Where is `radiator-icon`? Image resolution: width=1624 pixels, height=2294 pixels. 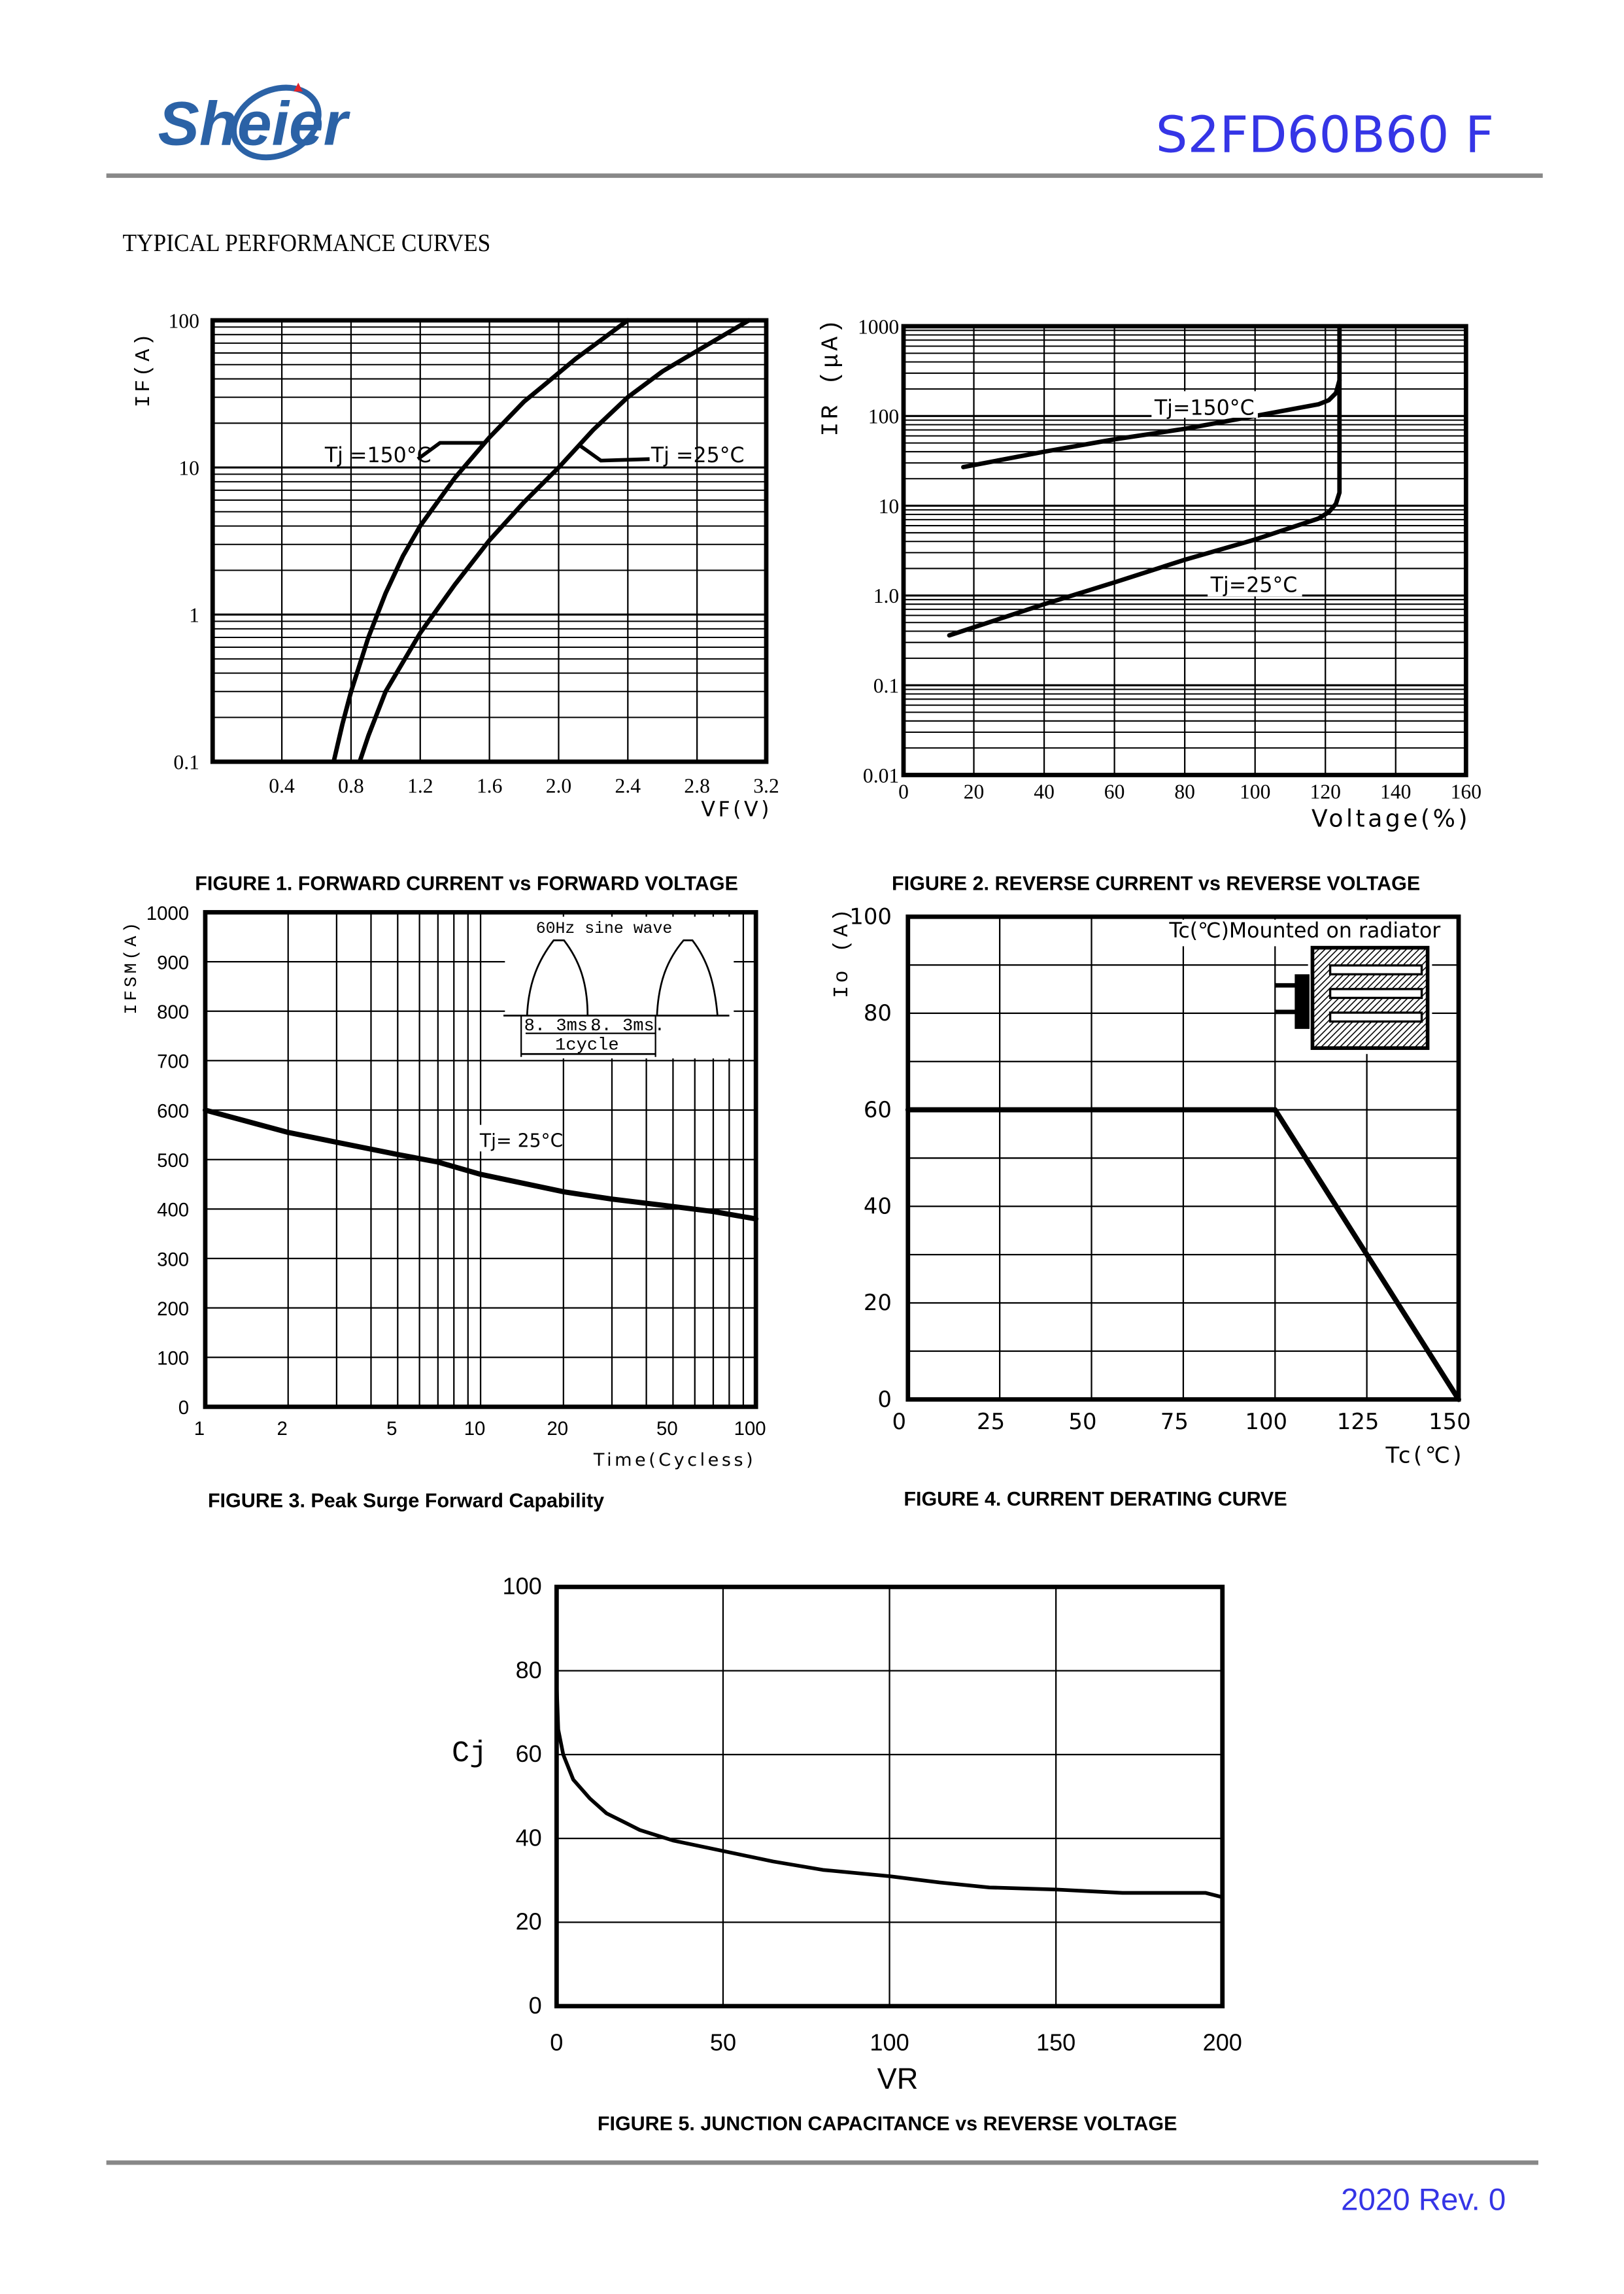
radiator-icon is located at coordinates (1354, 997).